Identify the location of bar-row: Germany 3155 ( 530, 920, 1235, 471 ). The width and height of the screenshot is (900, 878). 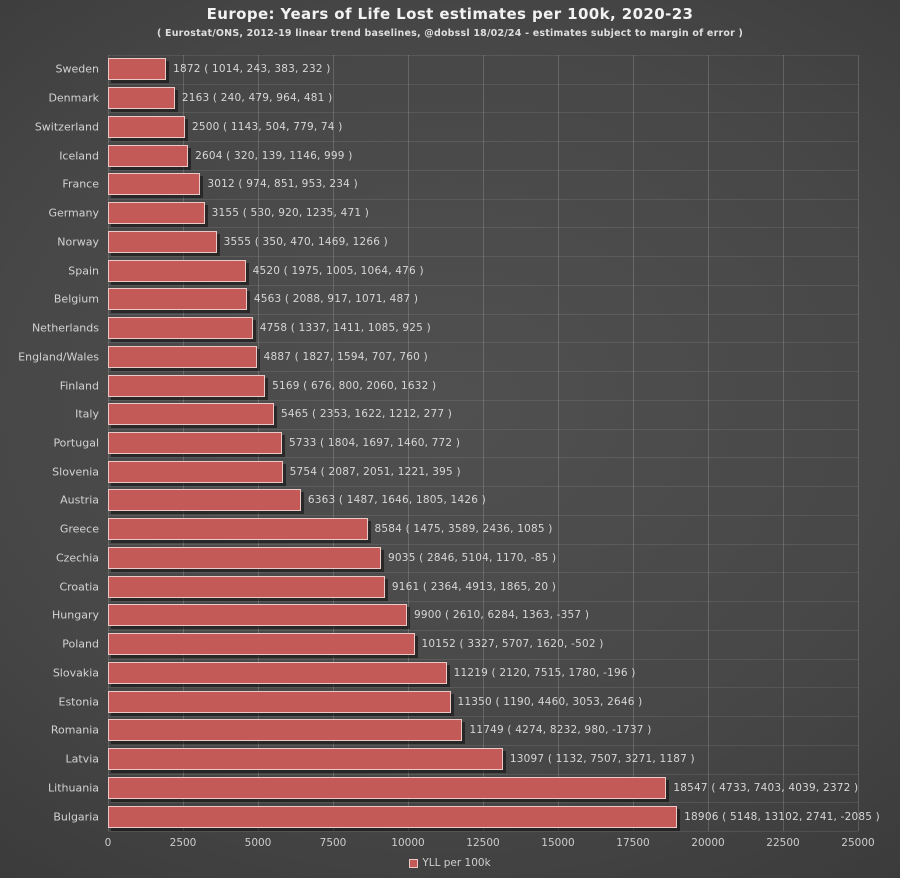
(453, 213).